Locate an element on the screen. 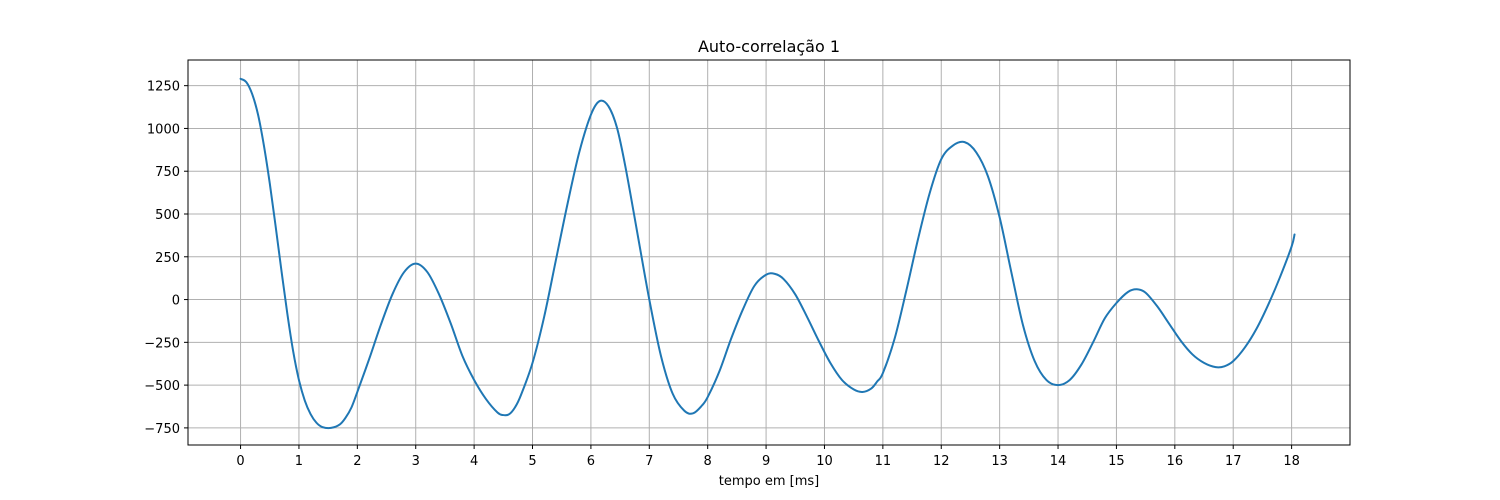  x-axis-ticks: 0 1 2 3 4 5 6 7 8 9 10 11 12 13 14 15 16 17 18 is located at coordinates (768, 457).